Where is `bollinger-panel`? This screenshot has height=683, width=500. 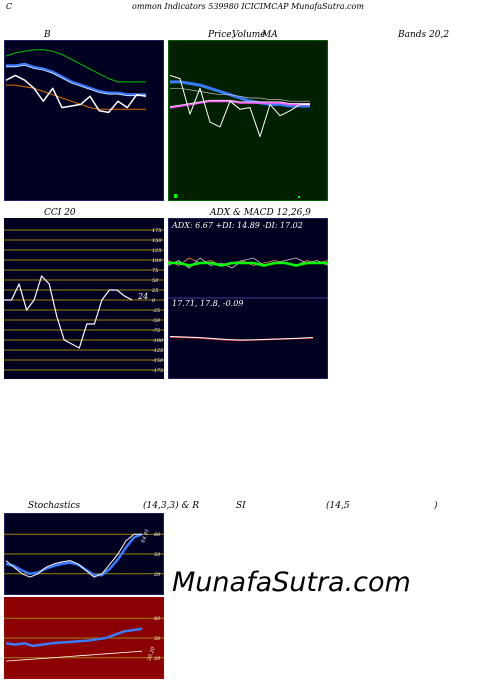 bollinger-panel is located at coordinates (84, 120).